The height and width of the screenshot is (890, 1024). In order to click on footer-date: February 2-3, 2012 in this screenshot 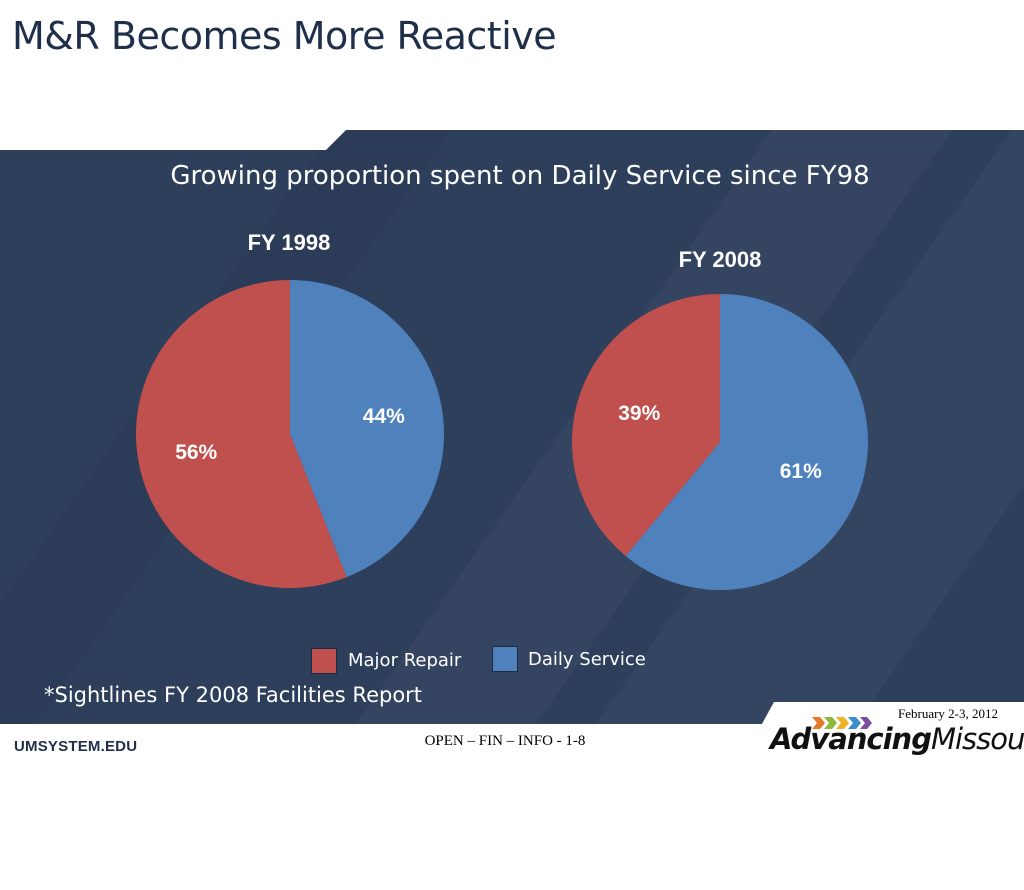, I will do `click(947, 713)`.